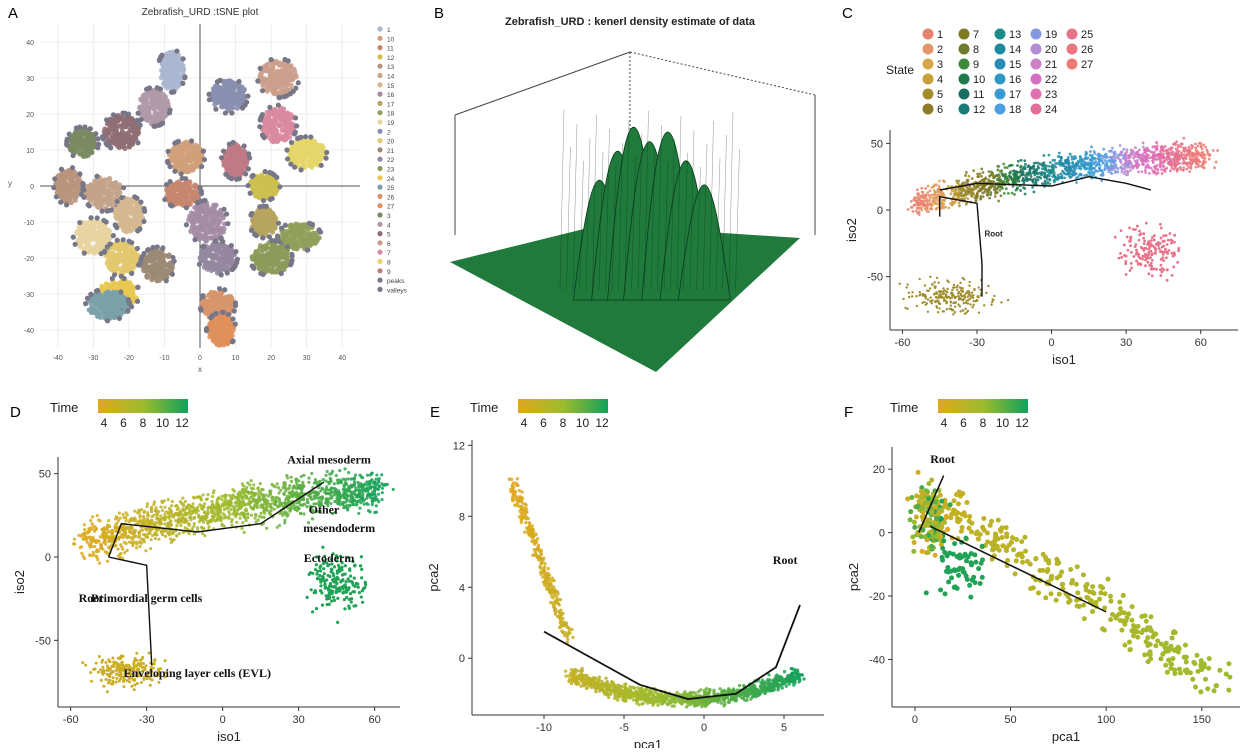 The width and height of the screenshot is (1254, 753). I want to click on x-axis-label: x, so click(200, 369).